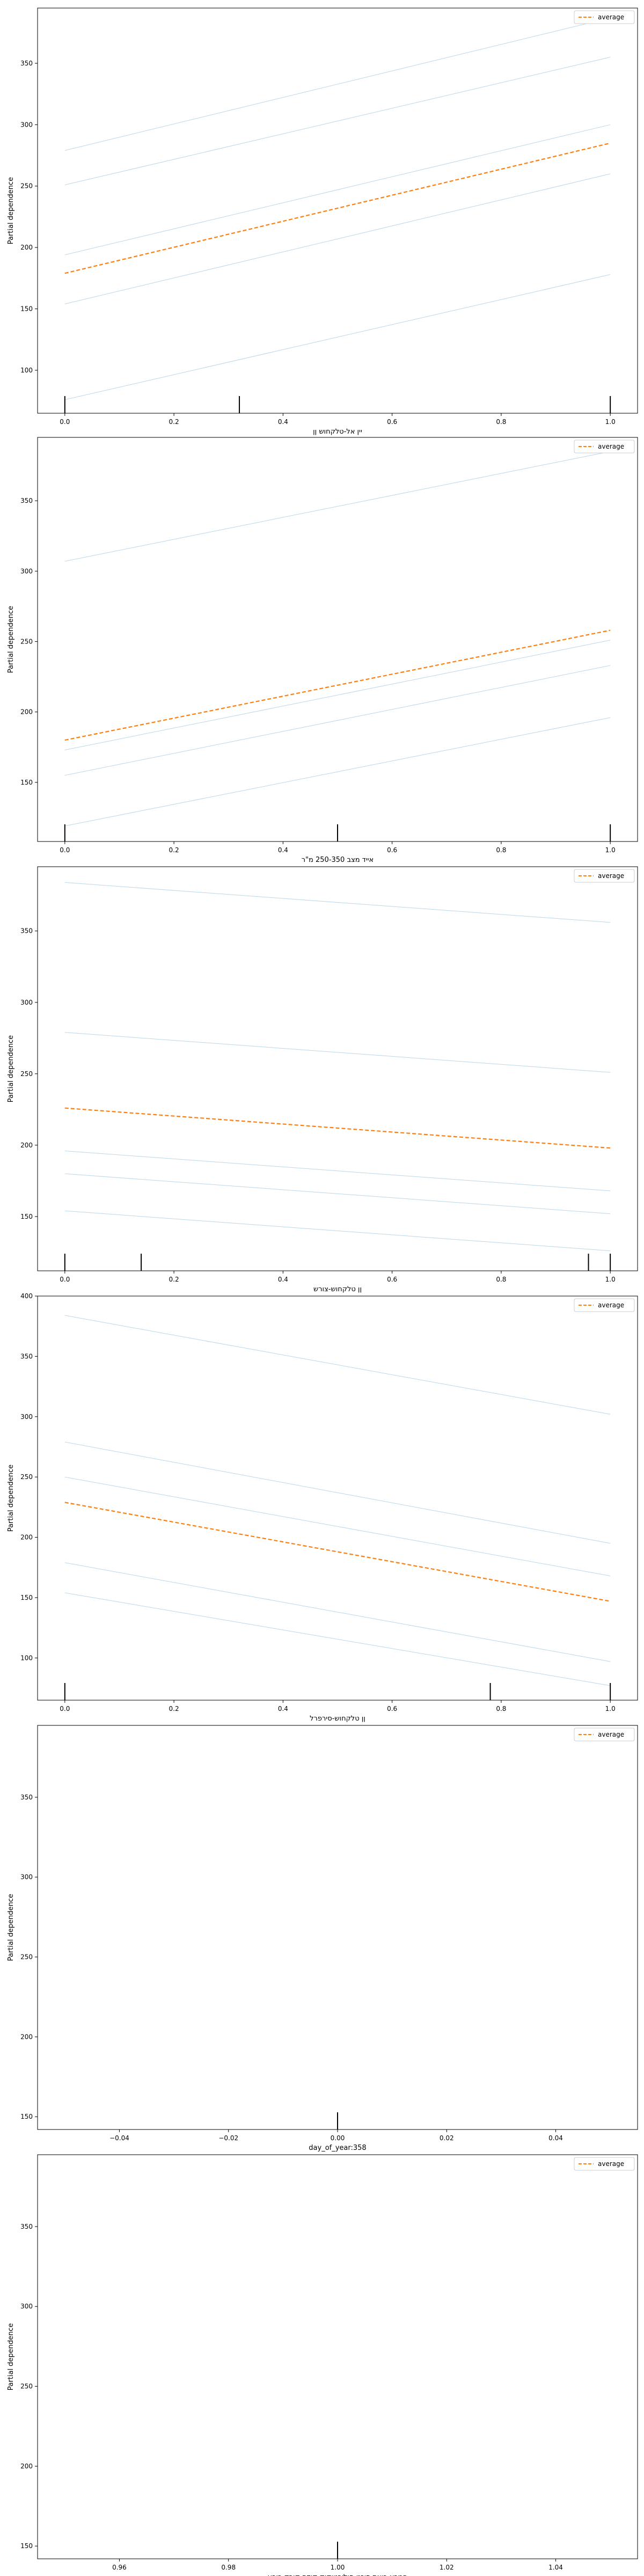  What do you see at coordinates (337, 432) in the screenshot?
I see `x-axis-label: יין אל-טלקחוש ןן` at bounding box center [337, 432].